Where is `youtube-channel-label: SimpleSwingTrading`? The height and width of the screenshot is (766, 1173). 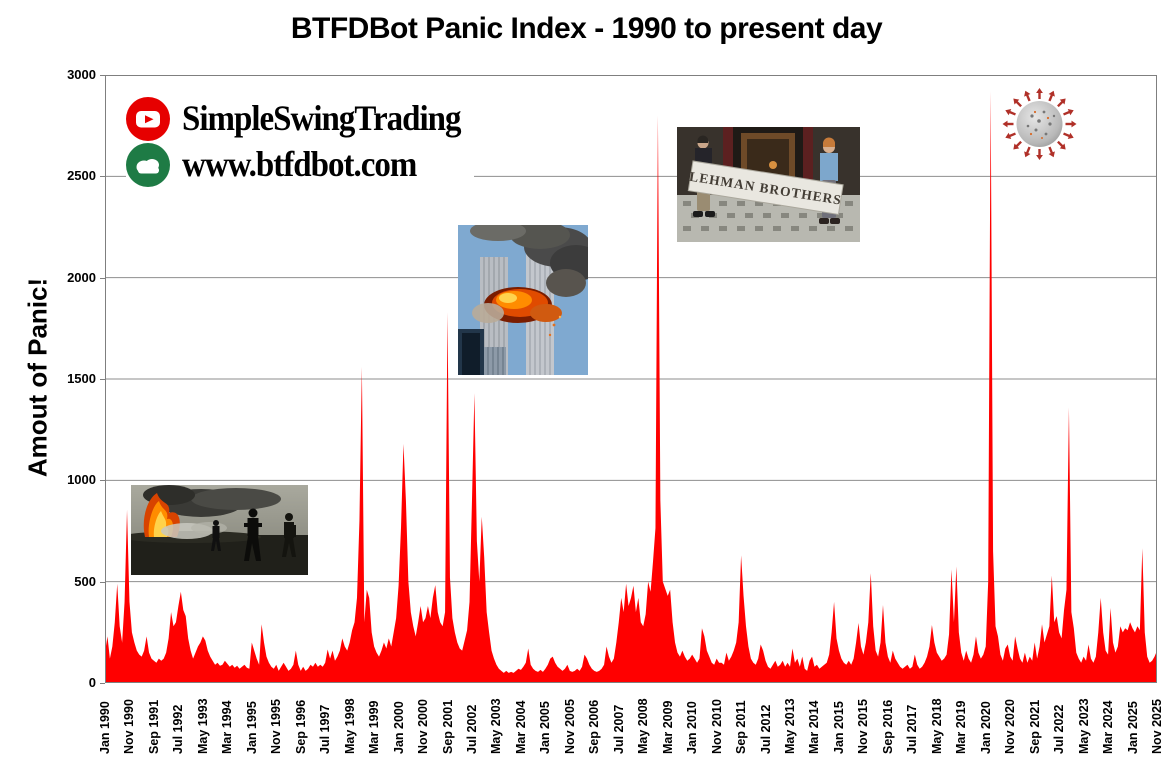 youtube-channel-label: SimpleSwingTrading is located at coordinates (321, 118).